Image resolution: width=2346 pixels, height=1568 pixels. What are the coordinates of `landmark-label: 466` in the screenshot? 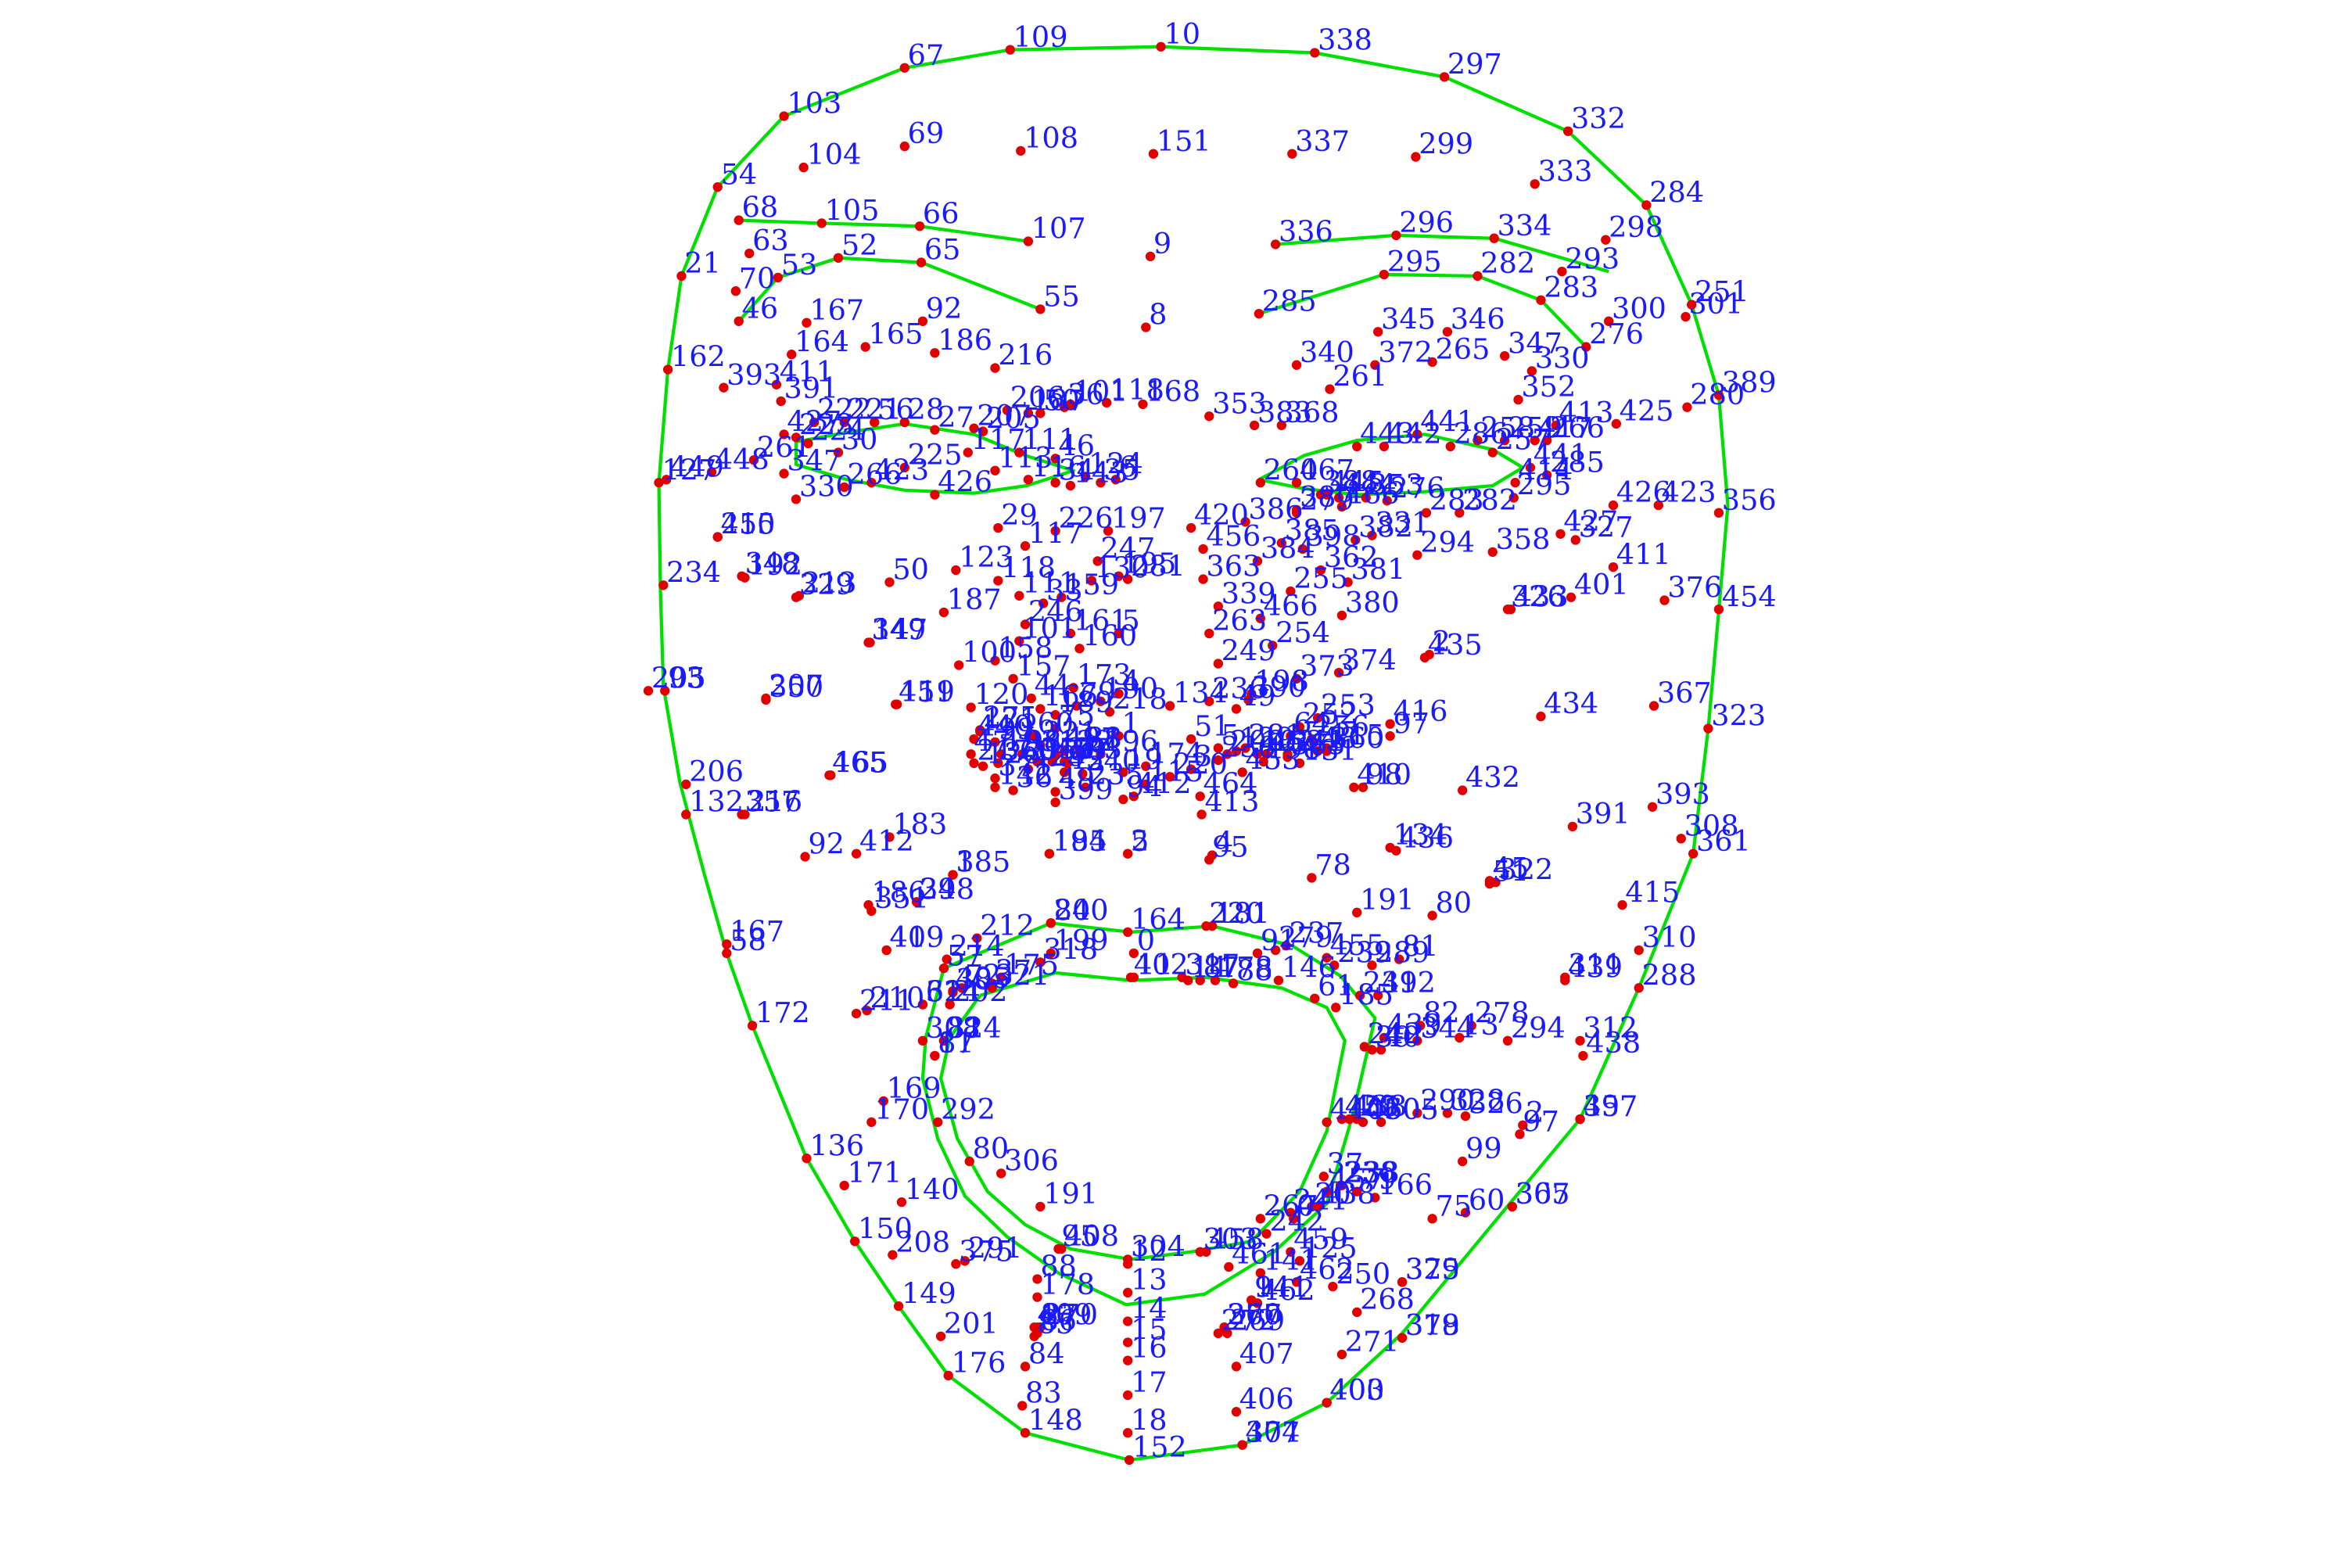 It's located at (1372, 494).